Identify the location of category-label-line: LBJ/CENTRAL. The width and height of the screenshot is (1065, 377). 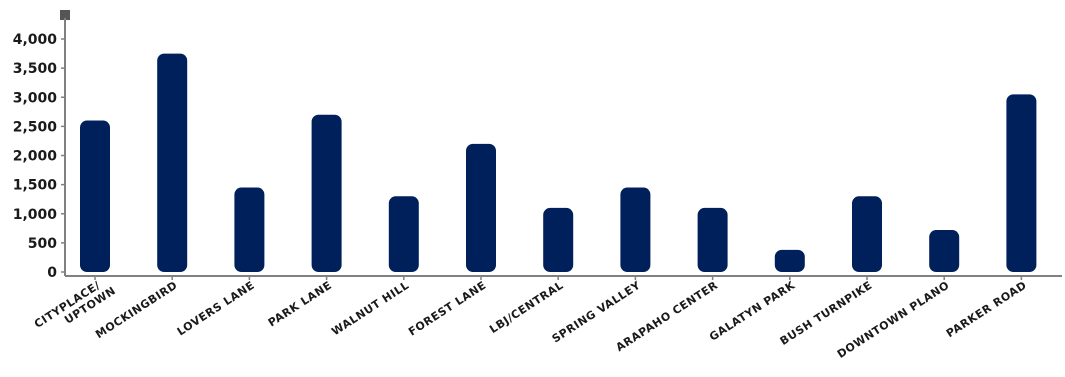
(526, 307).